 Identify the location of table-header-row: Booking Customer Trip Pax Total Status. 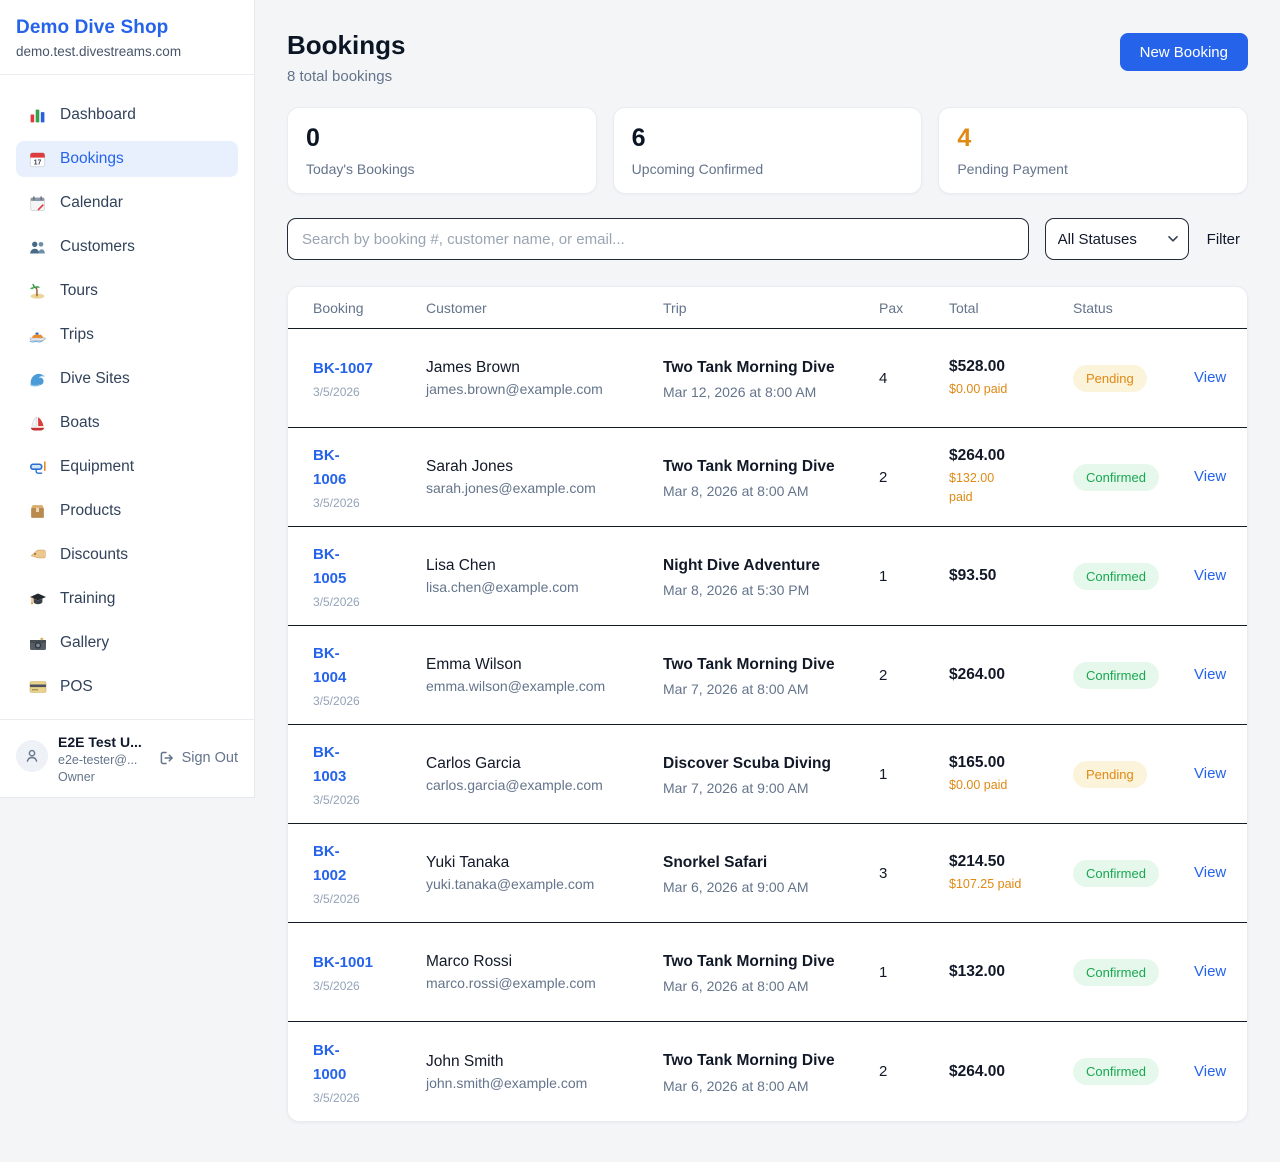
(767, 308).